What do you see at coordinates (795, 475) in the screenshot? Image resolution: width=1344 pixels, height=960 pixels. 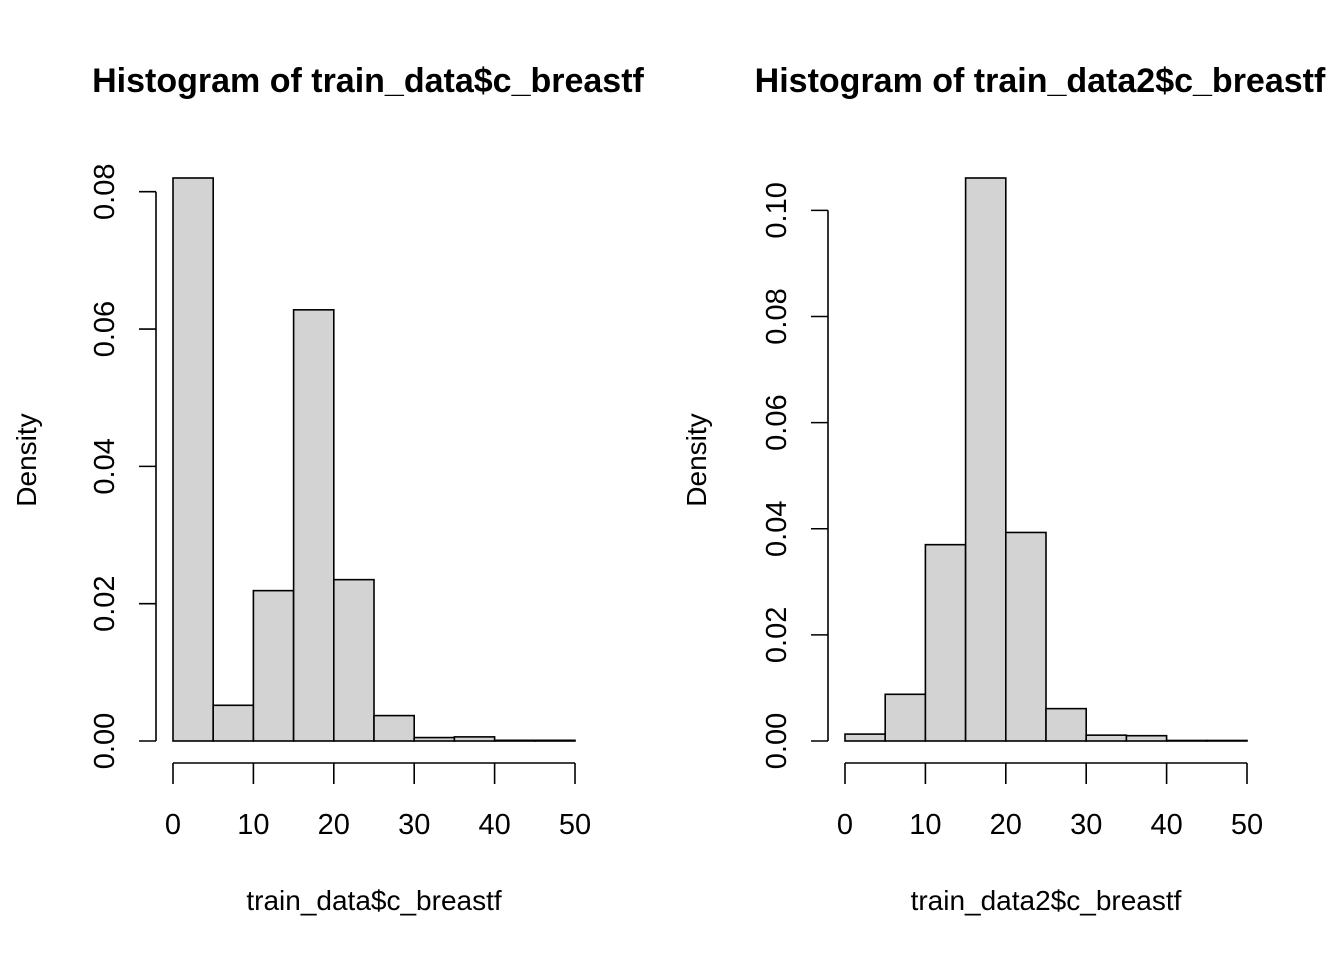 I see `y-axis: 0.00 0.02 0.04 0.06 0.08 0.10` at bounding box center [795, 475].